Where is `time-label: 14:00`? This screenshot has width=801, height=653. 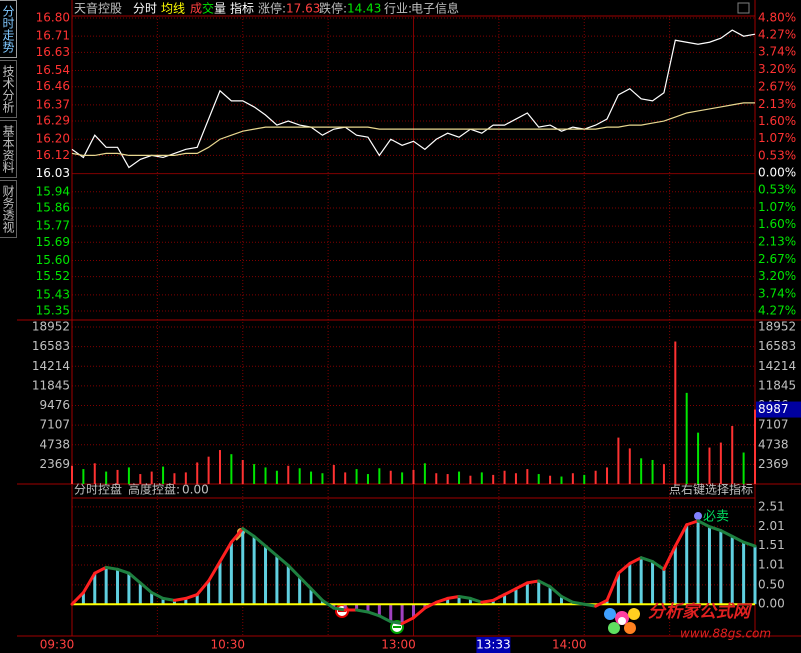 time-label: 14:00 is located at coordinates (569, 645).